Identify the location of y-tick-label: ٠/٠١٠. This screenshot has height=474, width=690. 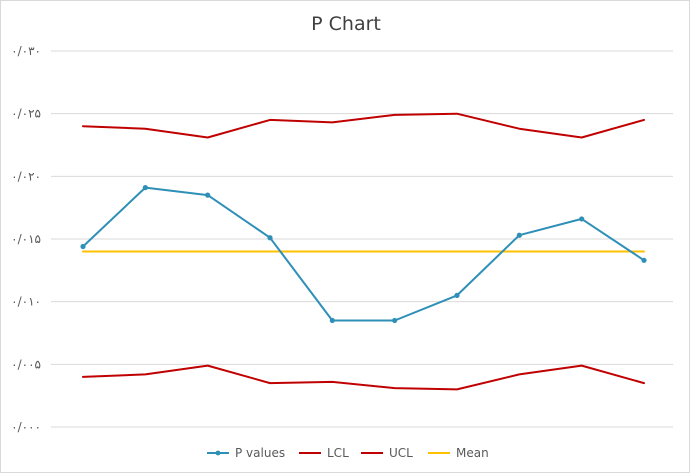
(26, 302).